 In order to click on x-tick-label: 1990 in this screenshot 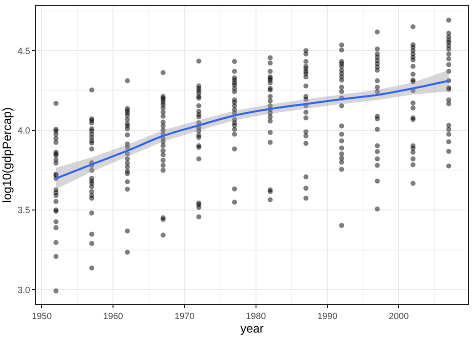, I will do `click(327, 315)`.